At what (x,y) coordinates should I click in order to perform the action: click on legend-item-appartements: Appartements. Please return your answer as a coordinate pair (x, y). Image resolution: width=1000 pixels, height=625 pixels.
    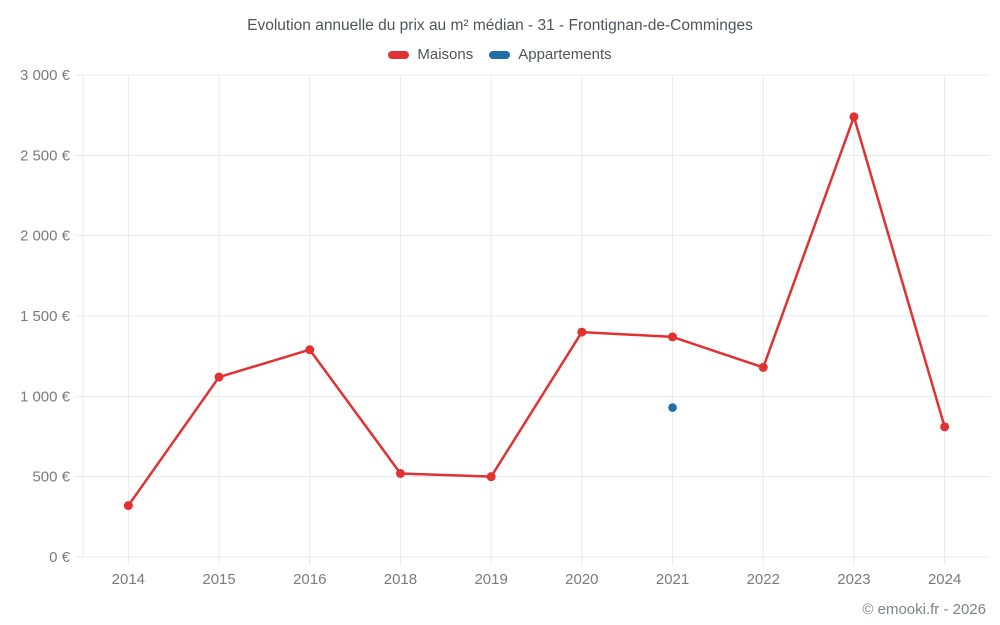
    Looking at the image, I should click on (550, 54).